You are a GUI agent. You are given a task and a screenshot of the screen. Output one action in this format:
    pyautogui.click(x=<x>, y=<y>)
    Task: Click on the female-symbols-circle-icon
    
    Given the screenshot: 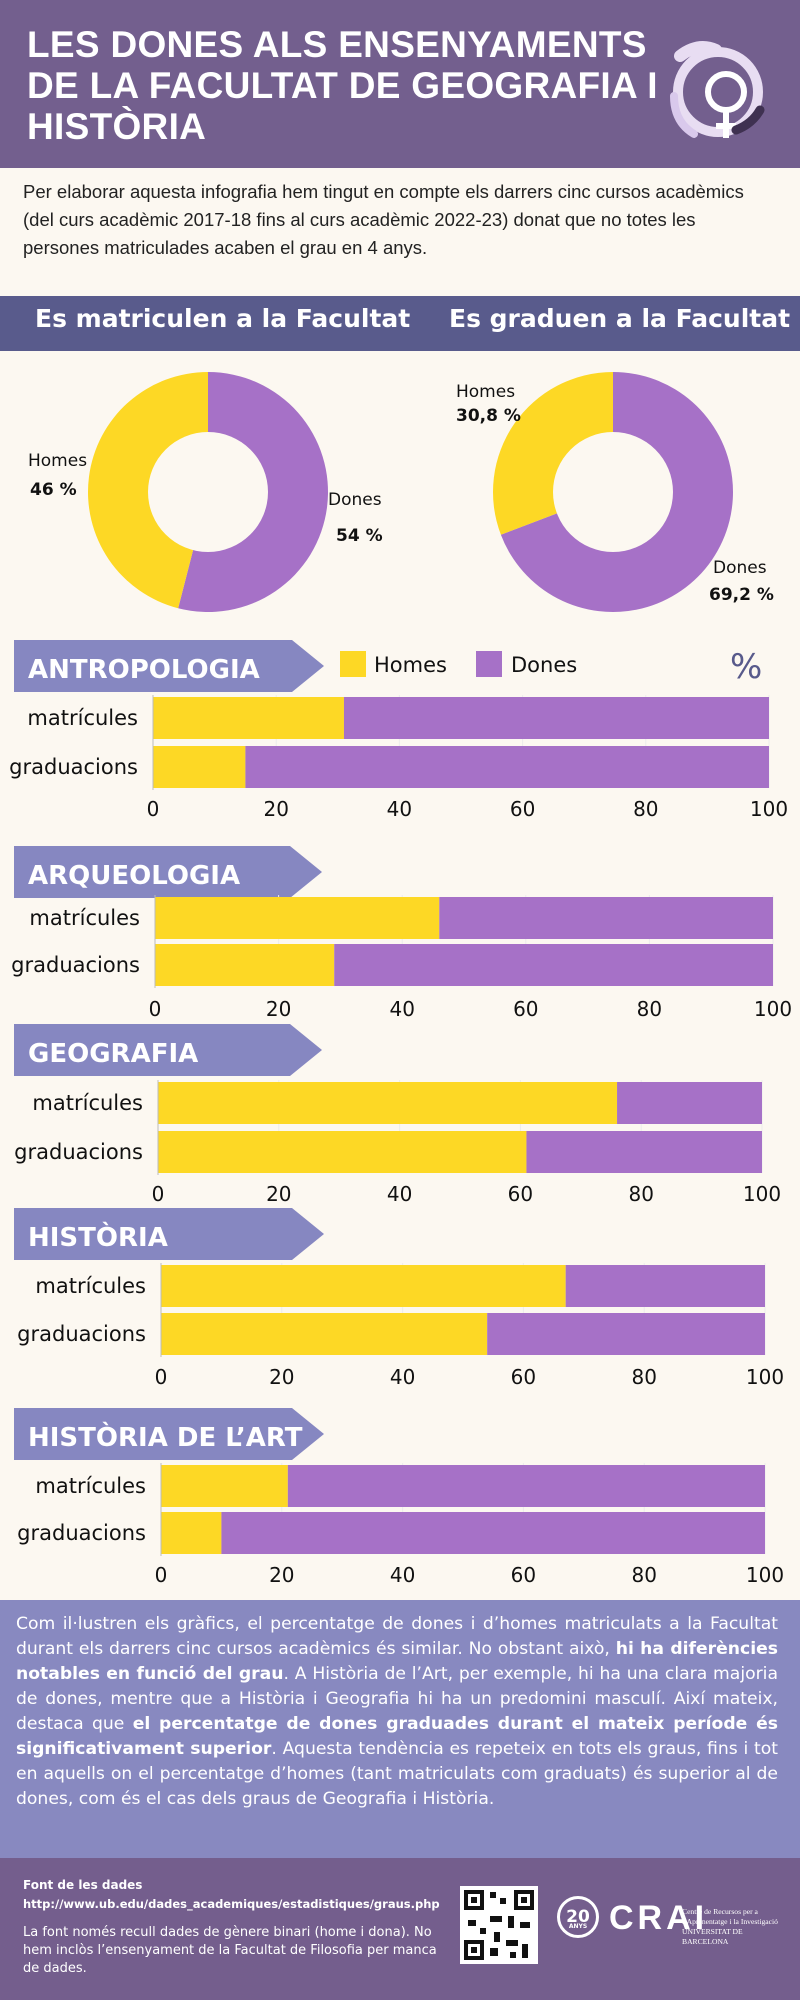 What is the action you would take?
    pyautogui.click(x=717, y=89)
    